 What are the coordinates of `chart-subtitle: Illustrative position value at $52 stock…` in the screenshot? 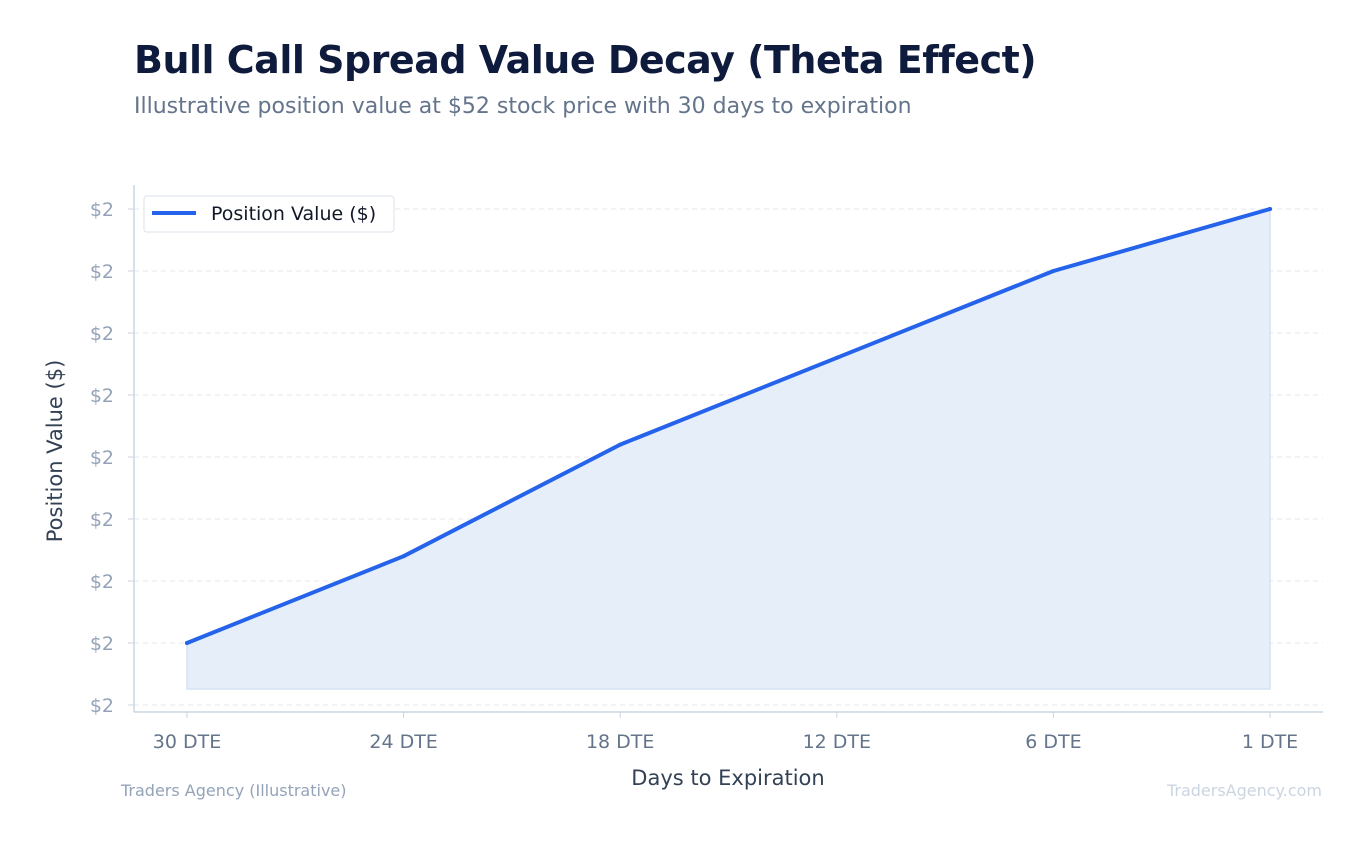 It's located at (523, 106).